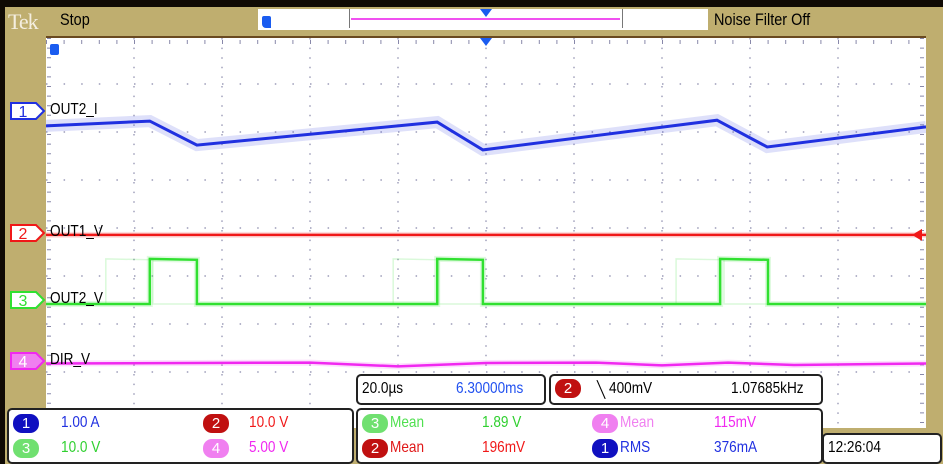 The image size is (943, 464). I want to click on trace-OUT2_I, so click(486, 135).